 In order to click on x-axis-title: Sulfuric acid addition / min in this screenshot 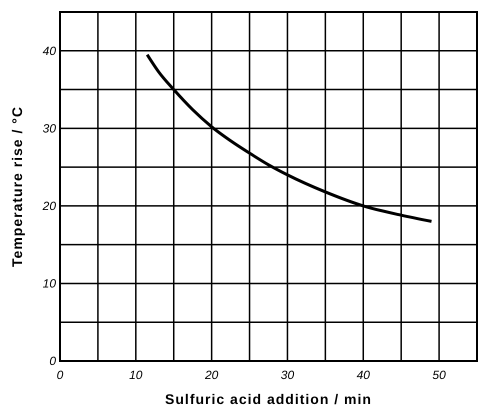, I will do `click(268, 399)`.